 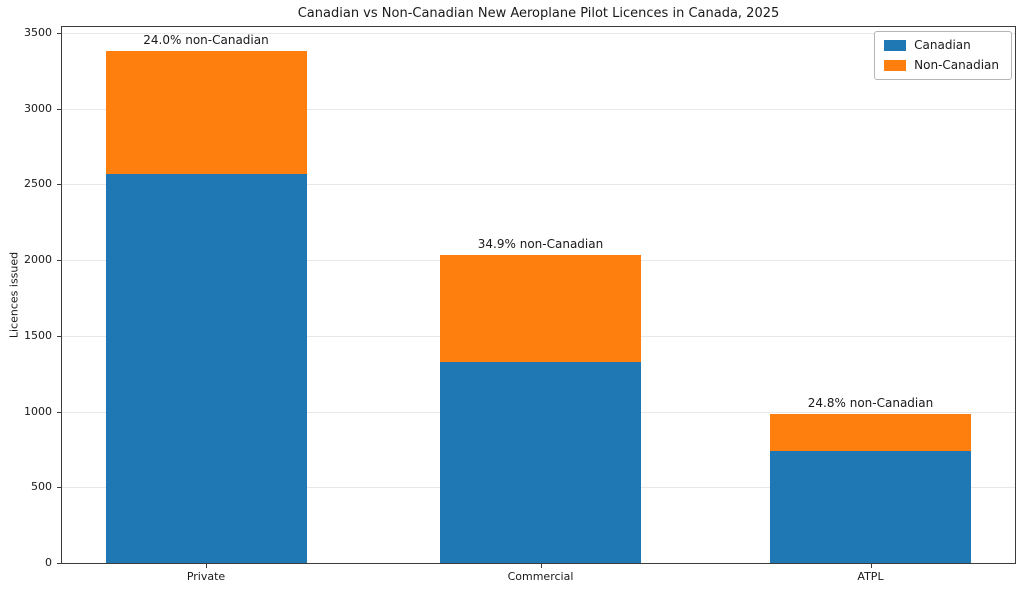 What do you see at coordinates (38, 335) in the screenshot?
I see `y-tick-label: 1500` at bounding box center [38, 335].